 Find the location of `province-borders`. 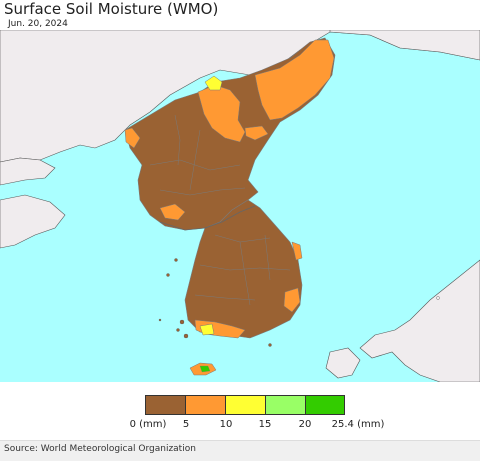

province-borders is located at coordinates (220, 210).